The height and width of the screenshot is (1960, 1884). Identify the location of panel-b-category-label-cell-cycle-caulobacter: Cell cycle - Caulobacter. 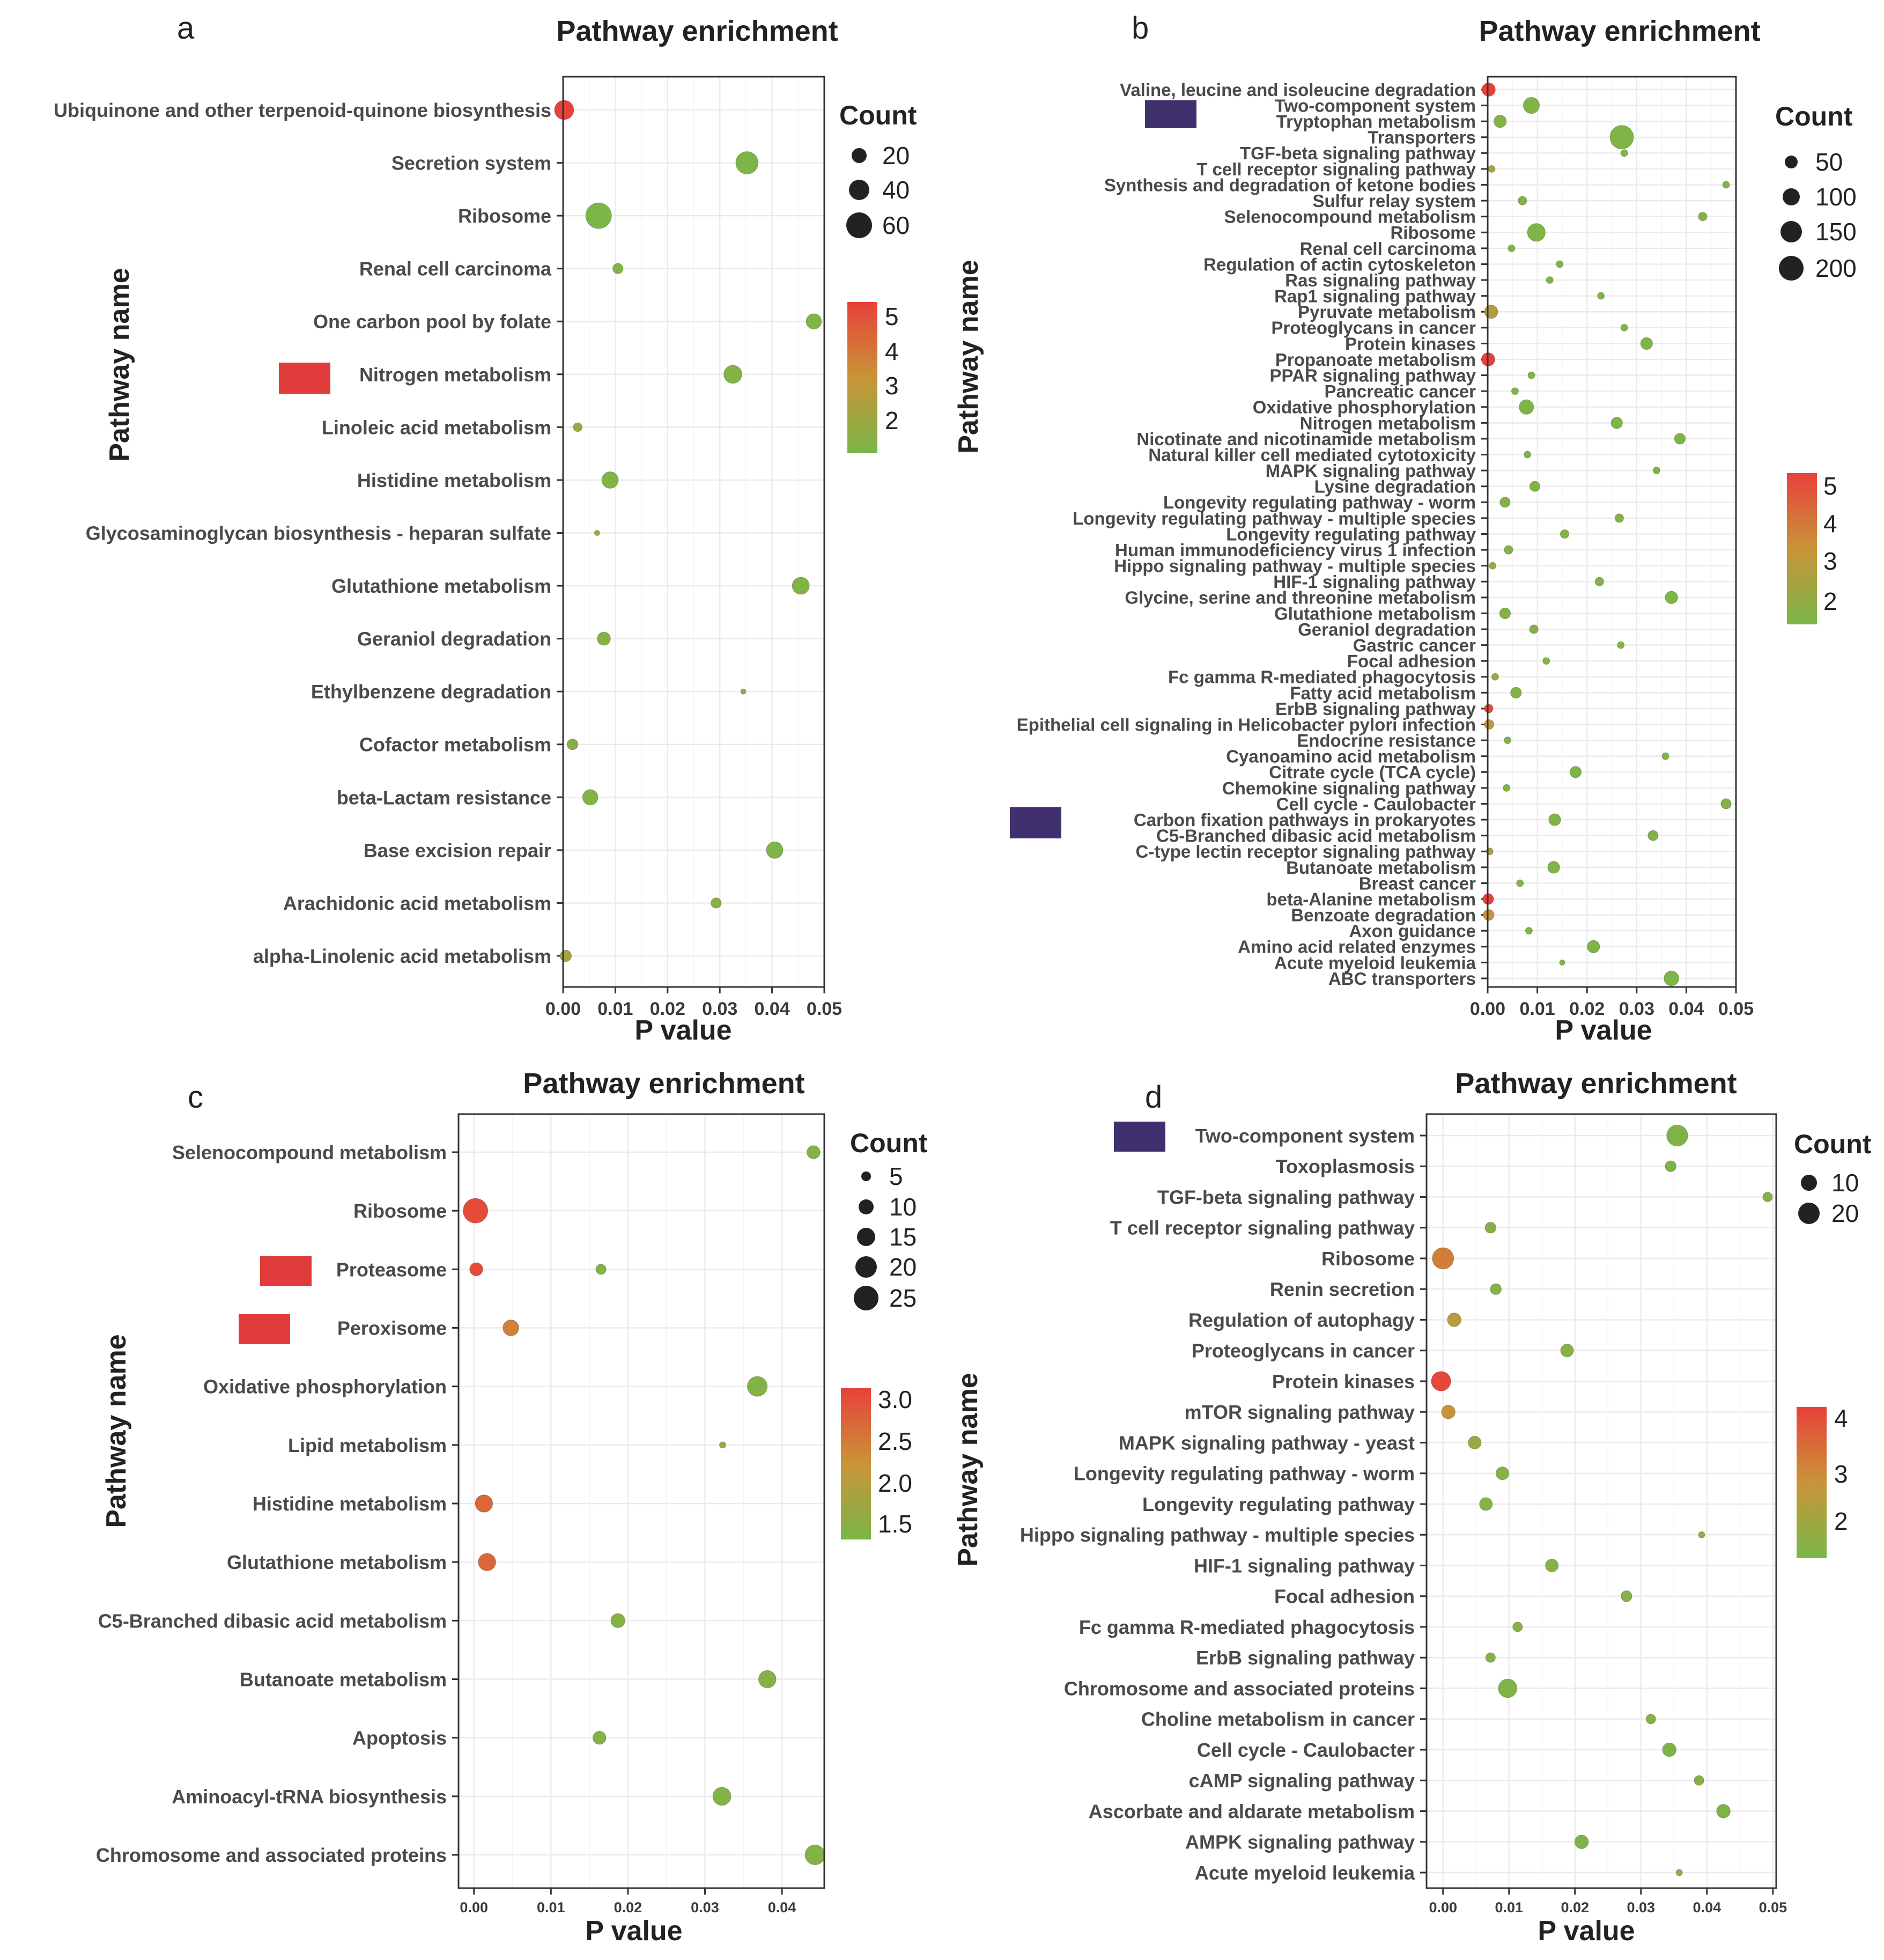
(1376, 804).